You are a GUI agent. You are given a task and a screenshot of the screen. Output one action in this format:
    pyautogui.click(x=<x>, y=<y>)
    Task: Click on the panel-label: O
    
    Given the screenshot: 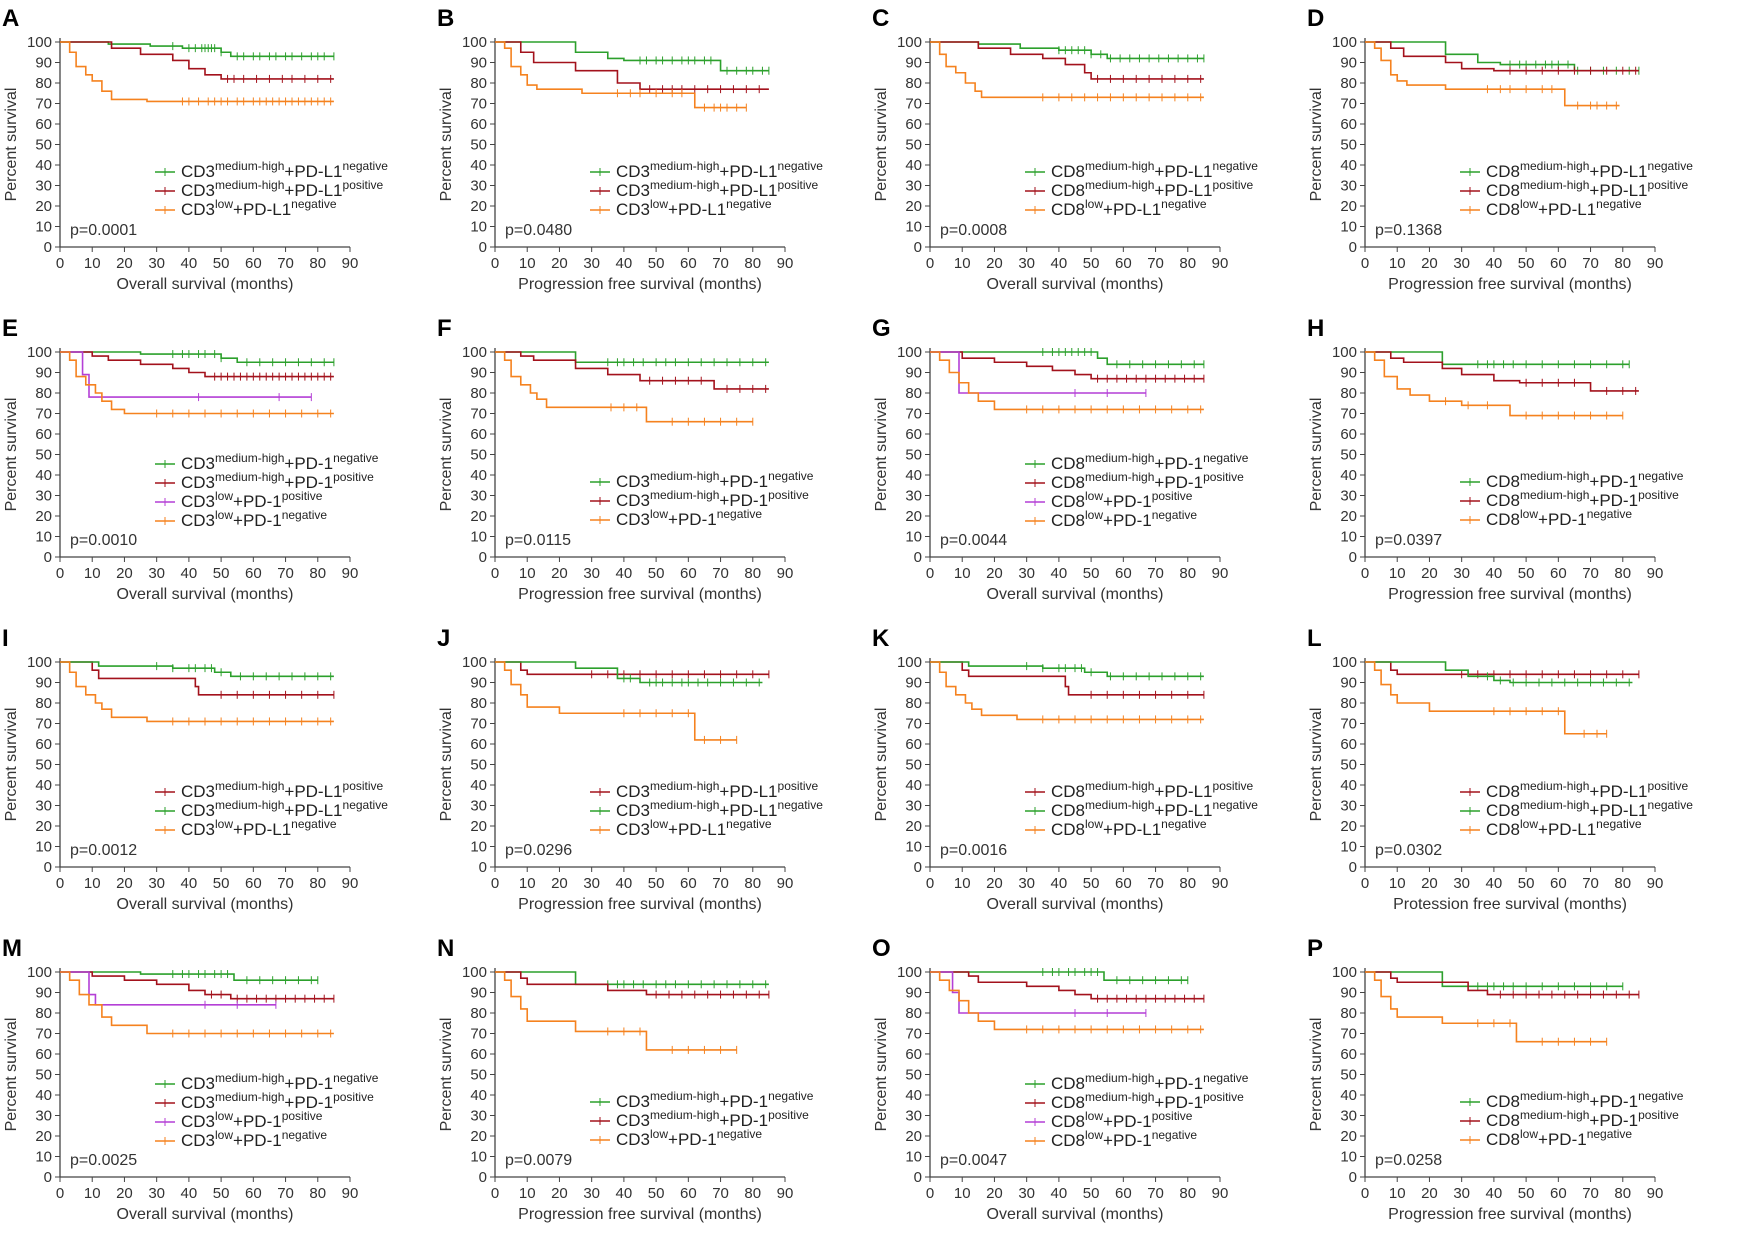 What is the action you would take?
    pyautogui.click(x=881, y=948)
    